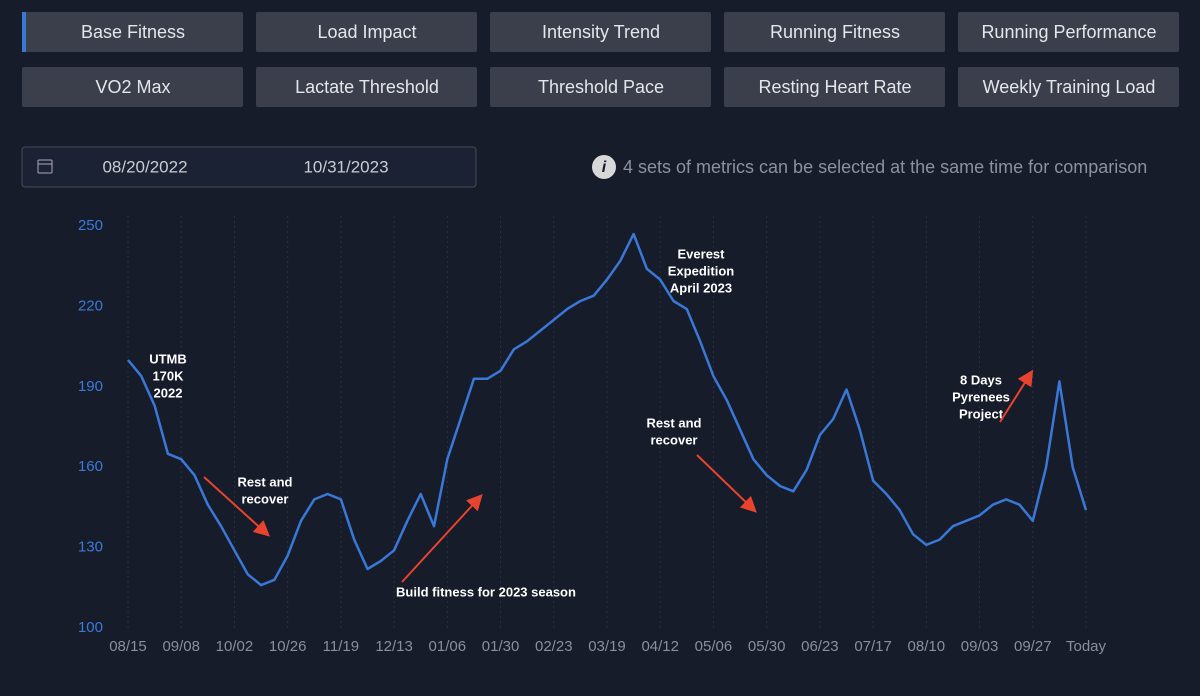  I want to click on metric-button-label: Lactate Threshold, so click(367, 87).